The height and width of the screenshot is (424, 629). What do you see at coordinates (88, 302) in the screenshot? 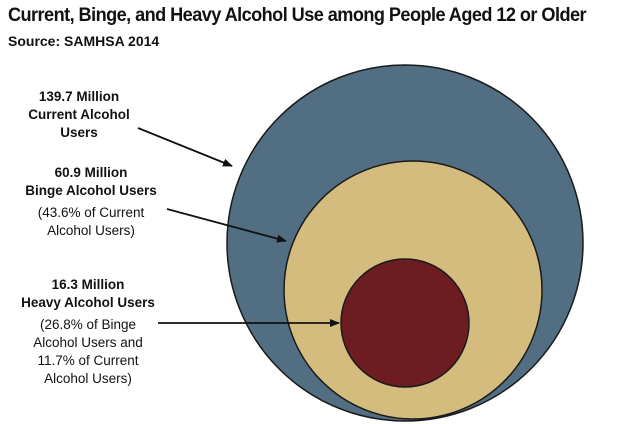
I see `heavy-label-bold-line: Heavy Alcohol Users` at bounding box center [88, 302].